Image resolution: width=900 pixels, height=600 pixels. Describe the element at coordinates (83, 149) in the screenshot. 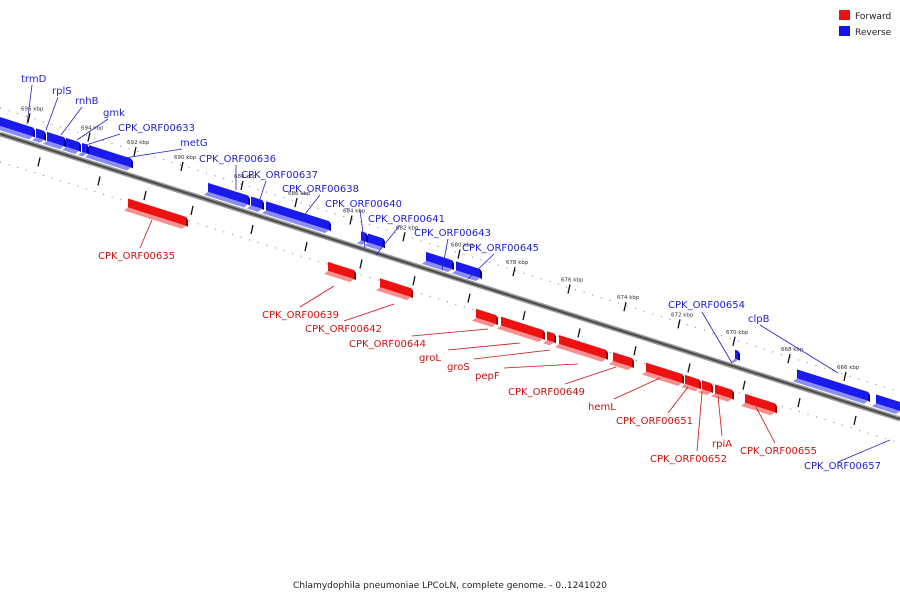

I see `gene-block-cpk-orf00633` at that location.